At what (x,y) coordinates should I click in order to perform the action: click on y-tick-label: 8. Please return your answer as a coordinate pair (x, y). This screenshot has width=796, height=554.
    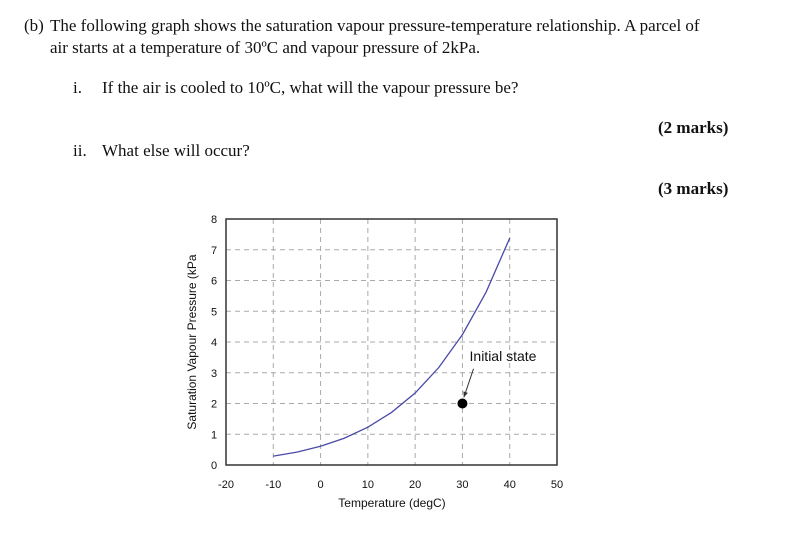
    Looking at the image, I should click on (214, 220).